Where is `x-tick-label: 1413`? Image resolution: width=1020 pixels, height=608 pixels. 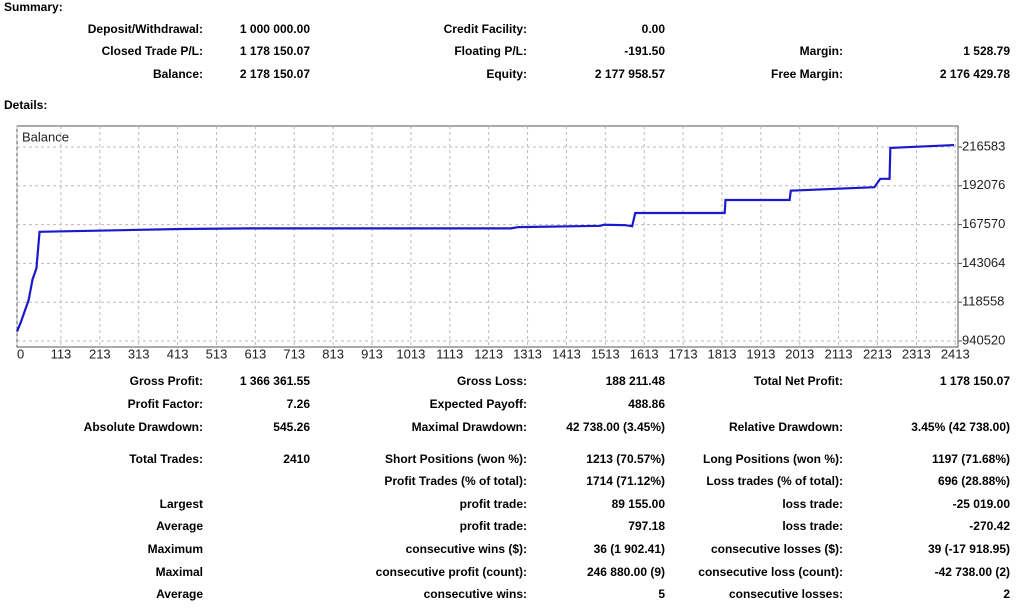
x-tick-label: 1413 is located at coordinates (566, 353).